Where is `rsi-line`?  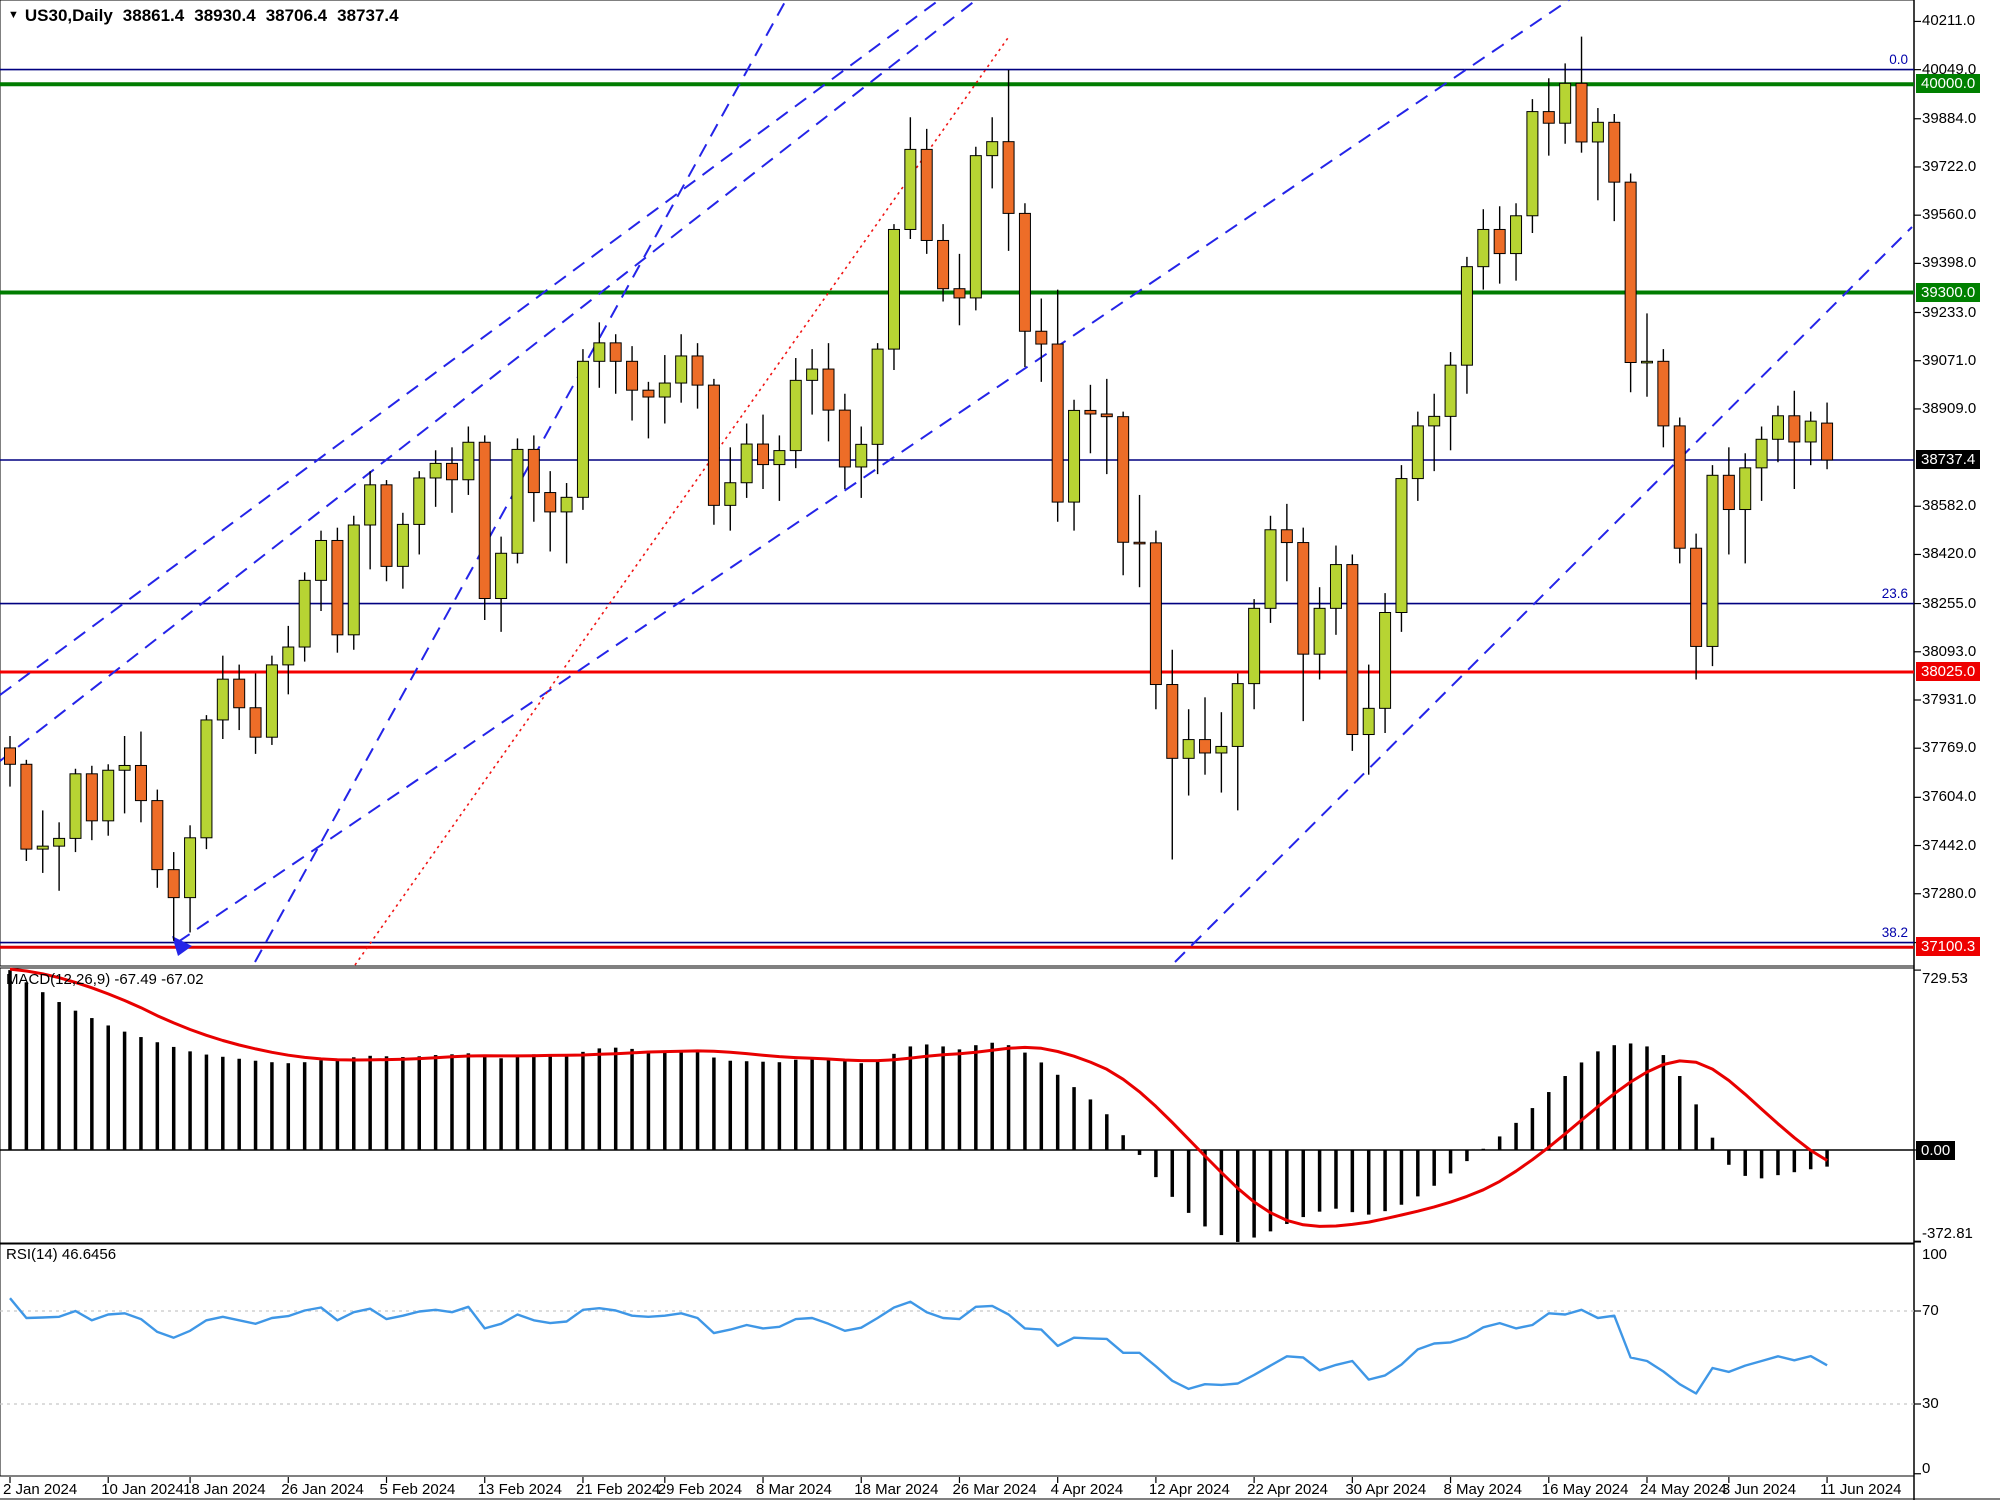 rsi-line is located at coordinates (918, 1346).